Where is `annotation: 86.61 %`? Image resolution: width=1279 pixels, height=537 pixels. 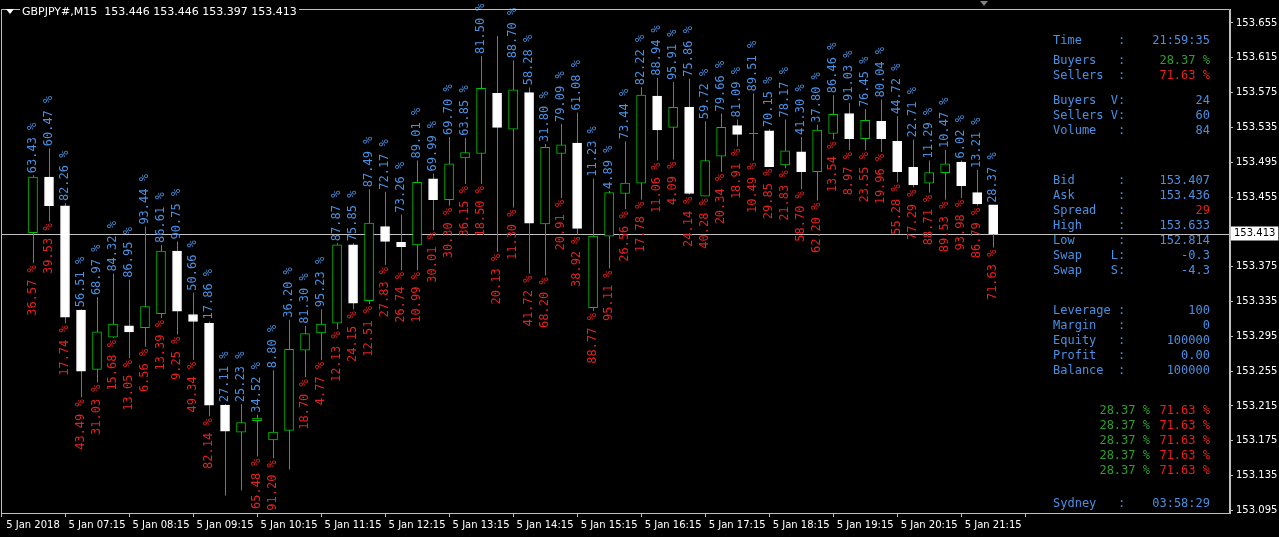
annotation: 86.61 % is located at coordinates (160, 217).